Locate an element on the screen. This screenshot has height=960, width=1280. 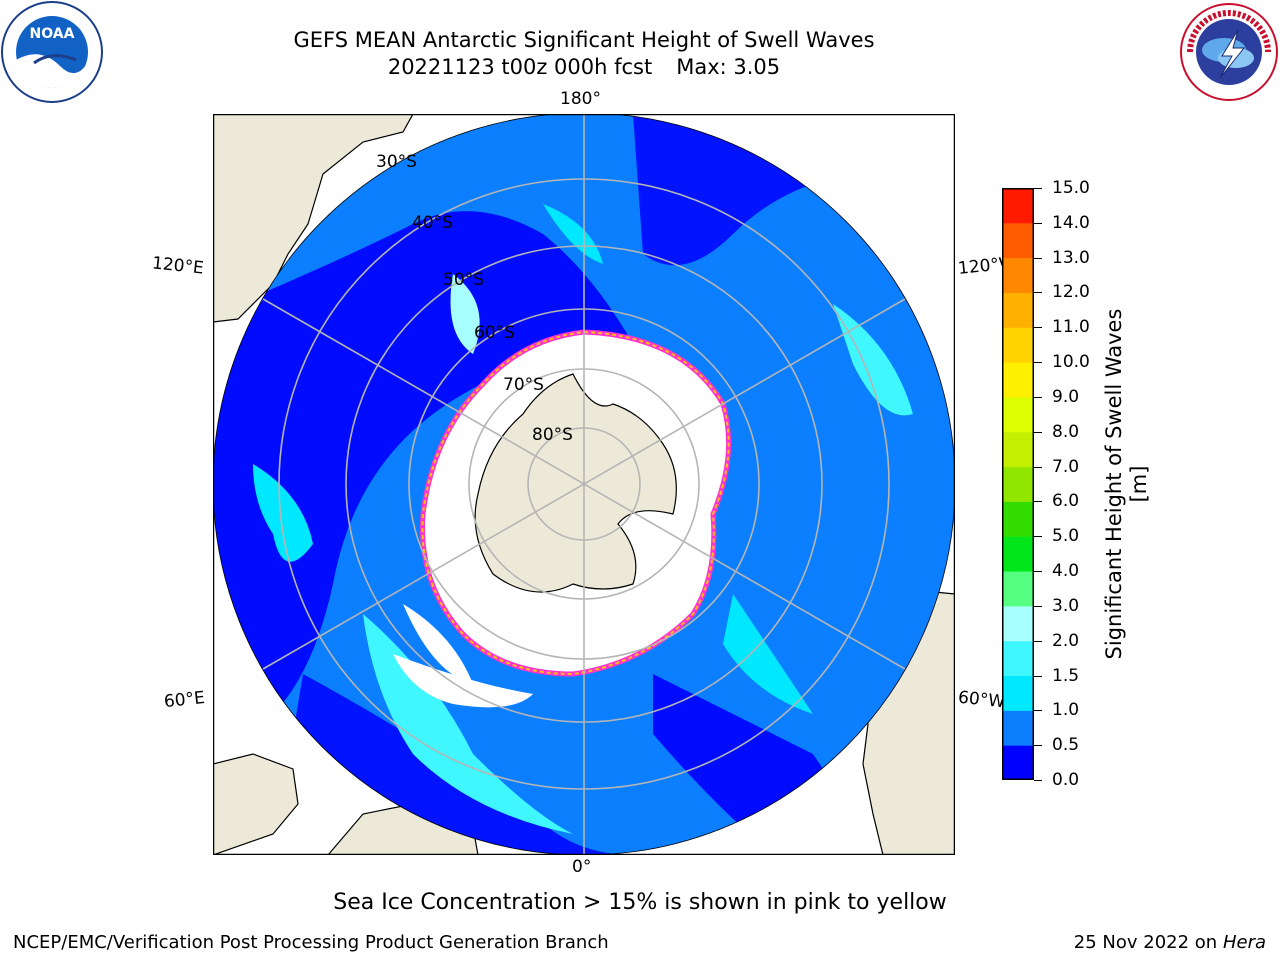
colorbar-tick-label: 15.0 is located at coordinates (1071, 188).